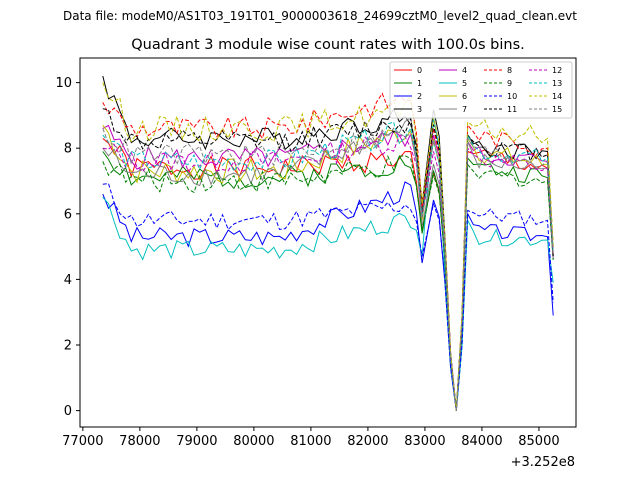 Image resolution: width=640 pixels, height=480 pixels. What do you see at coordinates (464, 83) in the screenshot?
I see `legend-label-5: 5` at bounding box center [464, 83].